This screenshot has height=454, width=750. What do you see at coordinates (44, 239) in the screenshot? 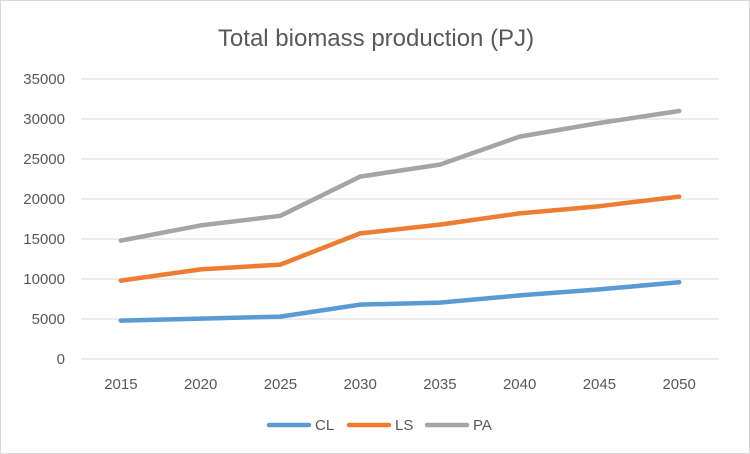
I see `y-tick-label: 15000` at bounding box center [44, 239].